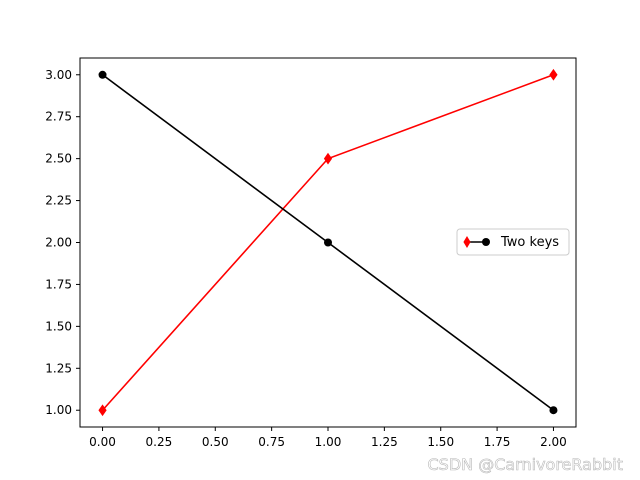 This screenshot has height=480, width=640. What do you see at coordinates (58, 201) in the screenshot?
I see `y-tick-label: 2.25` at bounding box center [58, 201].